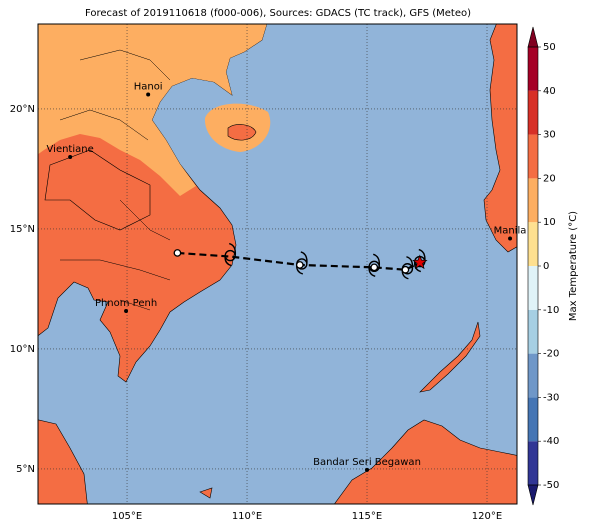 Image resolution: width=592 pixels, height=529 pixels. What do you see at coordinates (546, 266) in the screenshot?
I see `colorbar-tick-label: 0` at bounding box center [546, 266].